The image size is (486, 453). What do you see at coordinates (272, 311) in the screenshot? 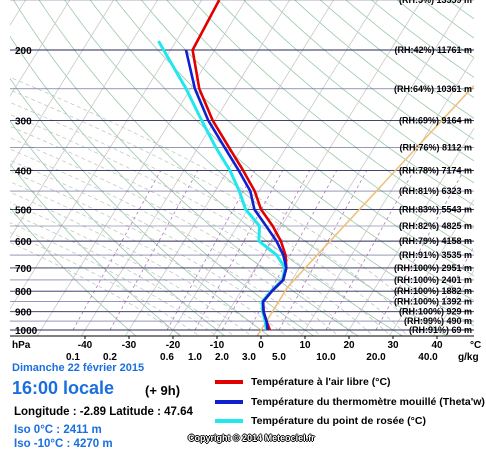
I see `freezing-isotherm` at bounding box center [272, 311].